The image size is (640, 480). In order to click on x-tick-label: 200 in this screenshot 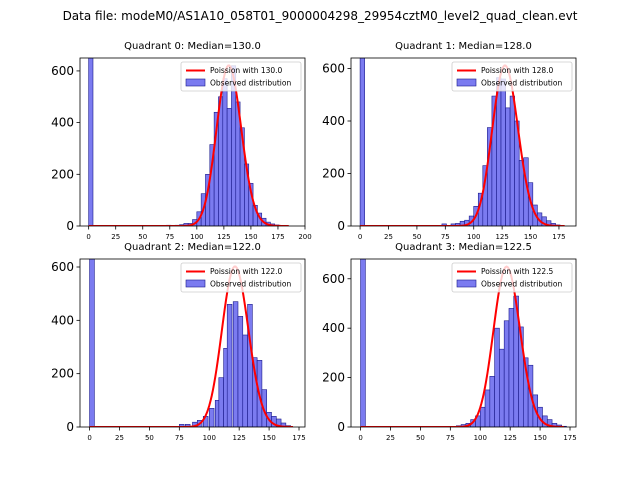, I will do `click(304, 237)`.